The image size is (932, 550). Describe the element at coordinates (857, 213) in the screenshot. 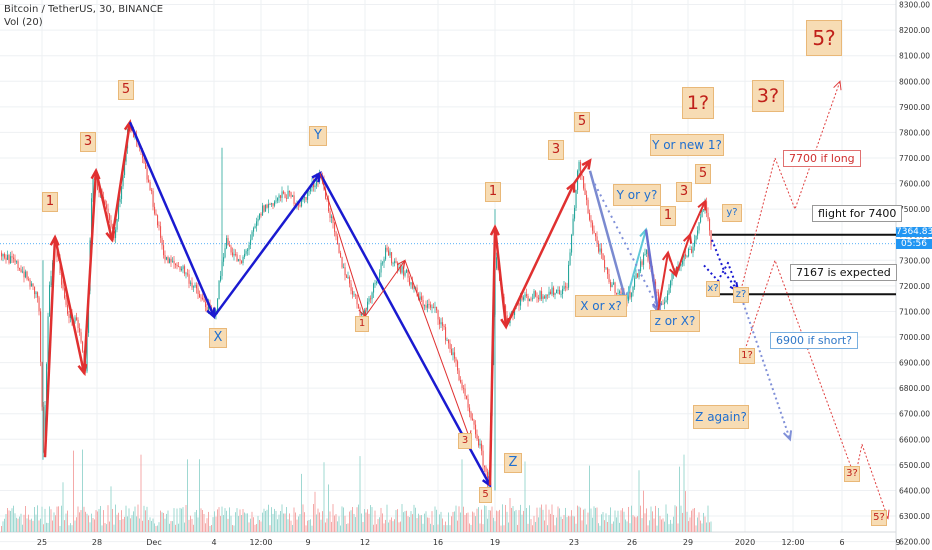

I see `annotation-box: flight for 7400` at that location.